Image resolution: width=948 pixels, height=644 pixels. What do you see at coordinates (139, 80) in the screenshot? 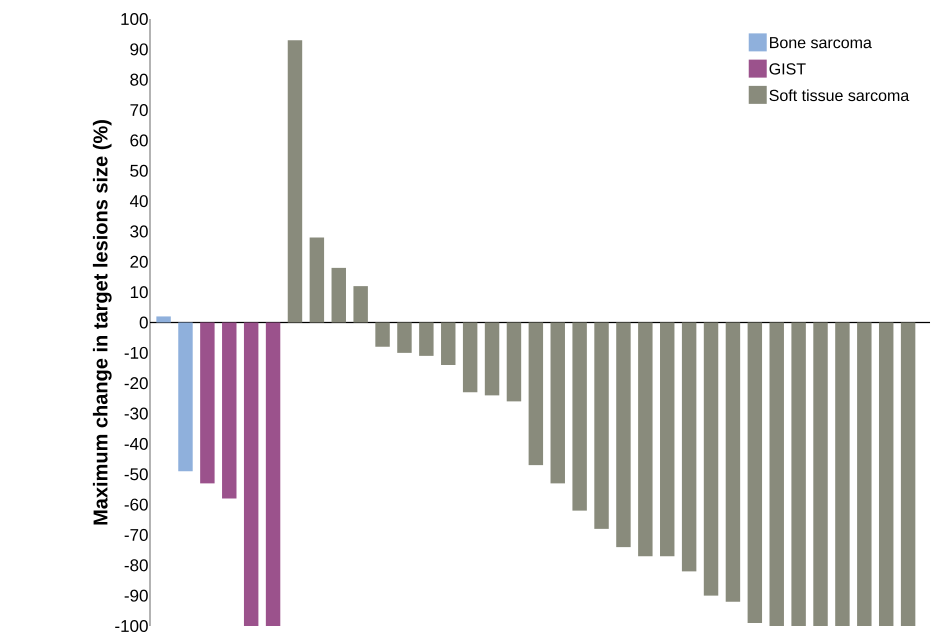
I see `y-tick-label: 80` at bounding box center [139, 80].